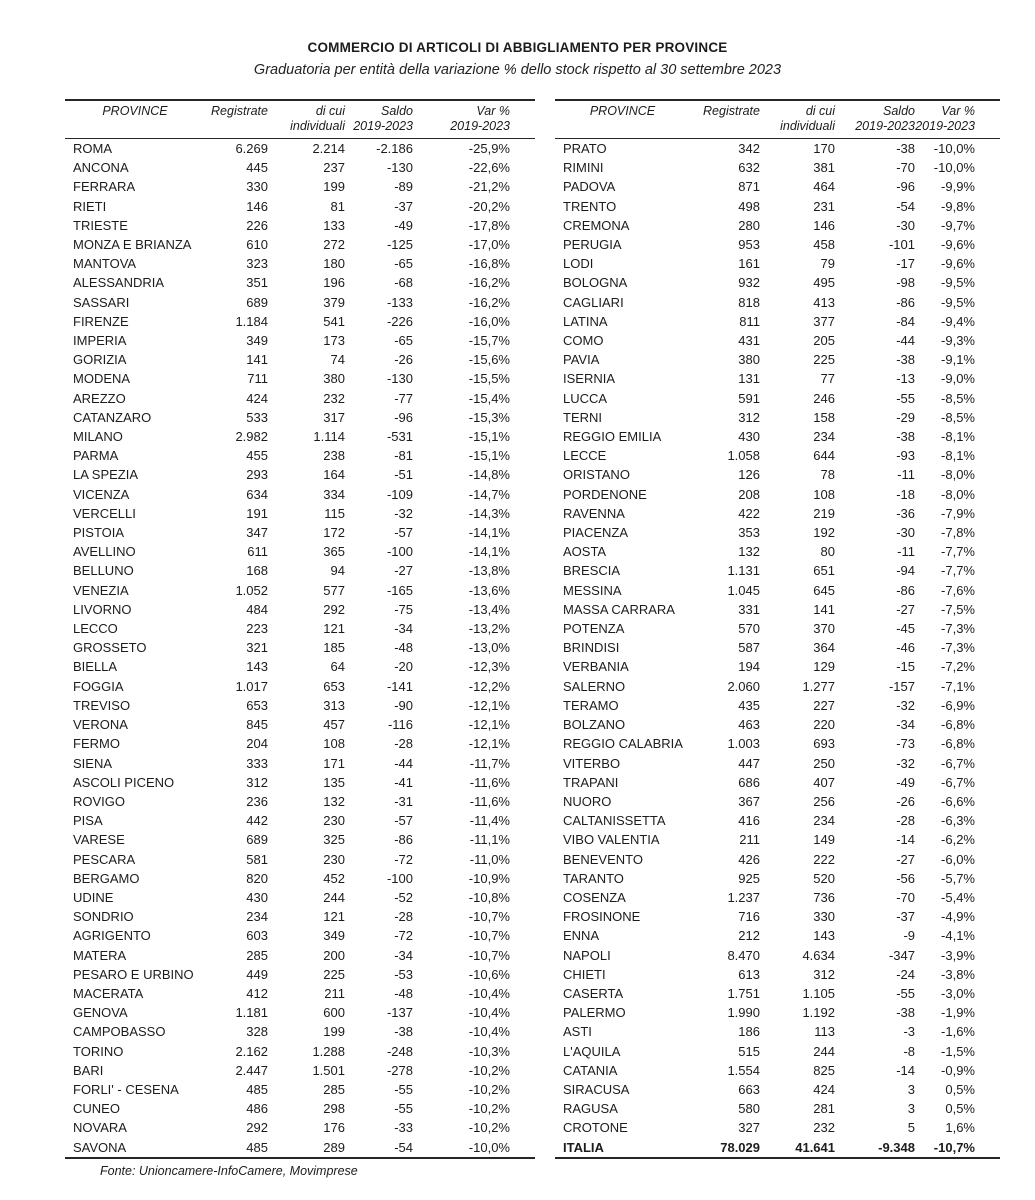 This screenshot has width=1035, height=1200. What do you see at coordinates (300, 532) in the screenshot?
I see `table-row: PISTOIA 347 172 -57 -14,1%` at bounding box center [300, 532].